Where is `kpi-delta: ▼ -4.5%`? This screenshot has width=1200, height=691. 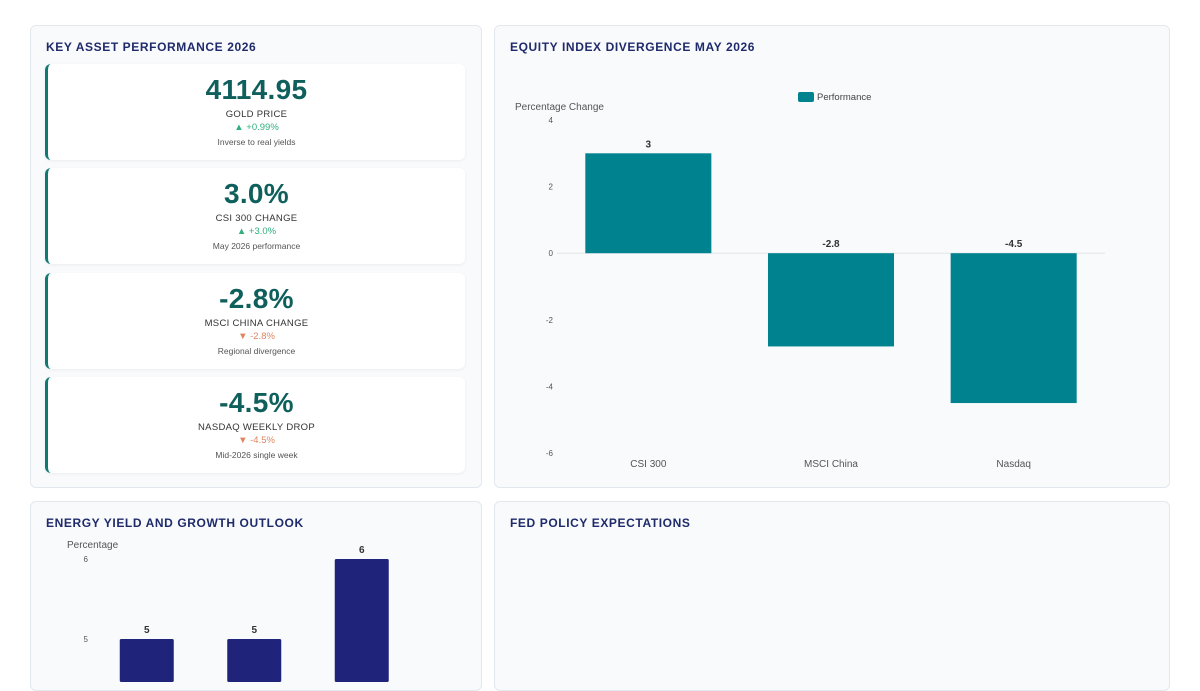 kpi-delta: ▼ -4.5% is located at coordinates (256, 440).